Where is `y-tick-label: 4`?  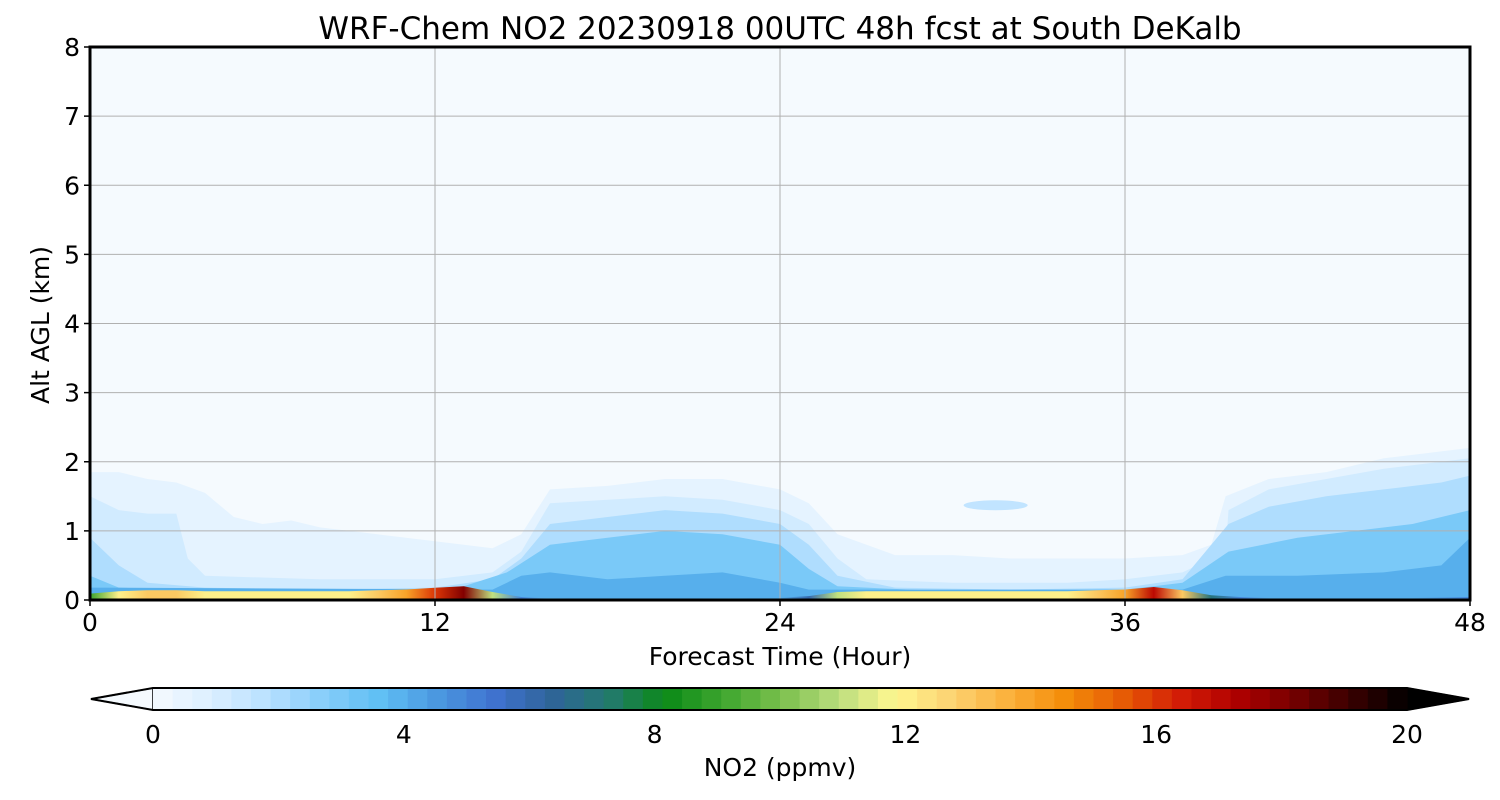 y-tick-label: 4 is located at coordinates (72, 324).